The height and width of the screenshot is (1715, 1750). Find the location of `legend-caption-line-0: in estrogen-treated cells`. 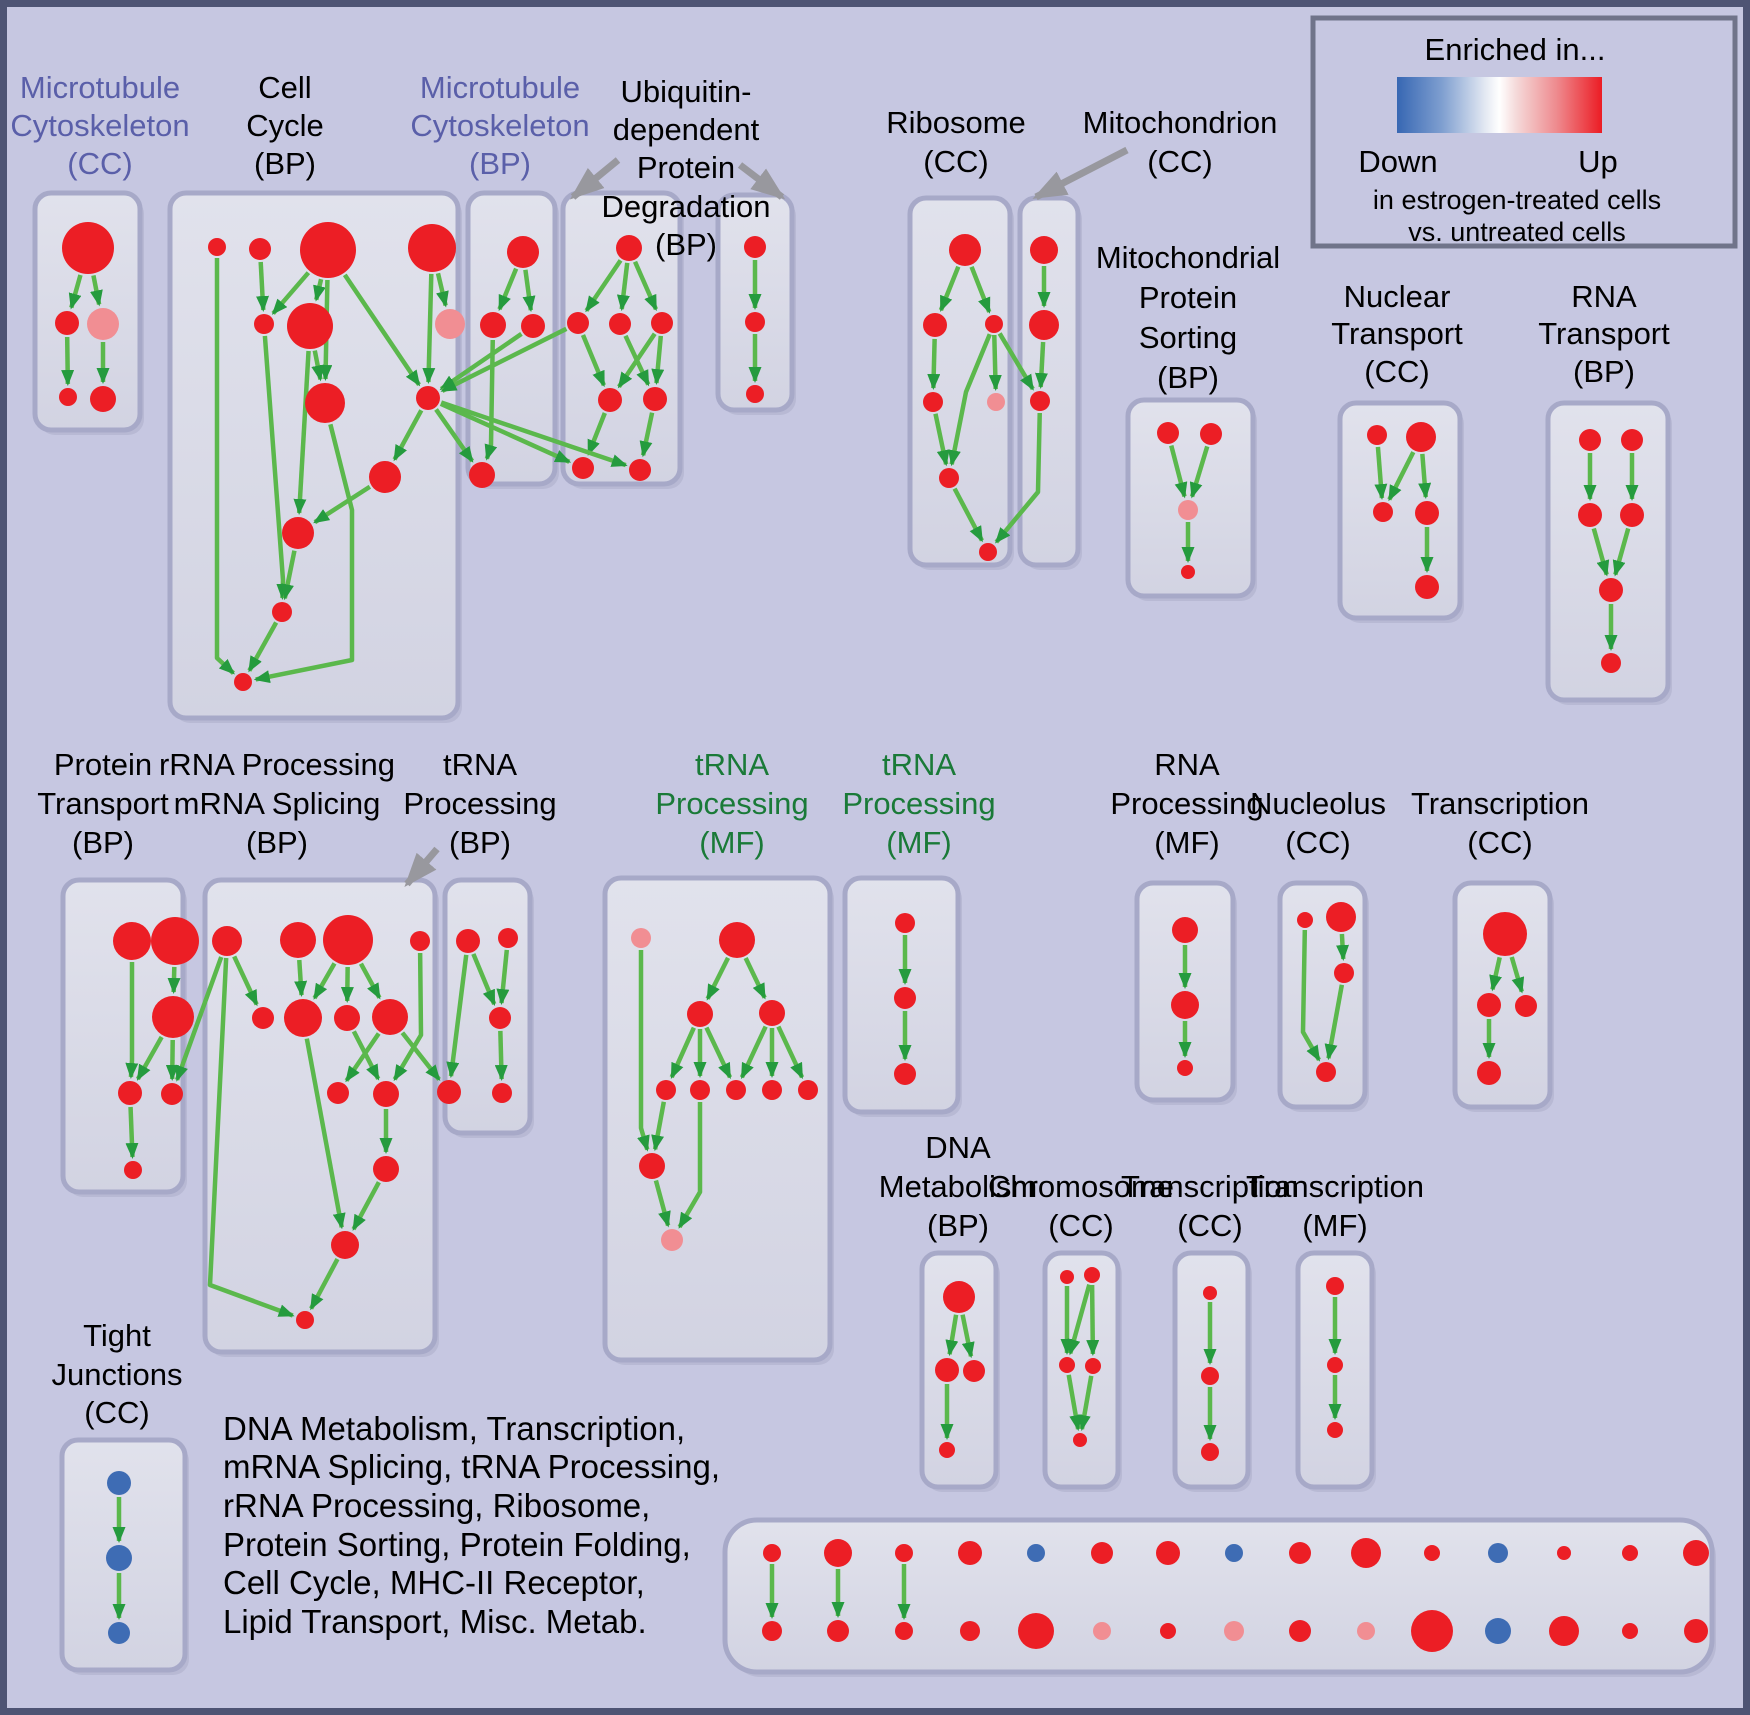

legend-caption-line-0: in estrogen-treated cells is located at coordinates (1517, 200).